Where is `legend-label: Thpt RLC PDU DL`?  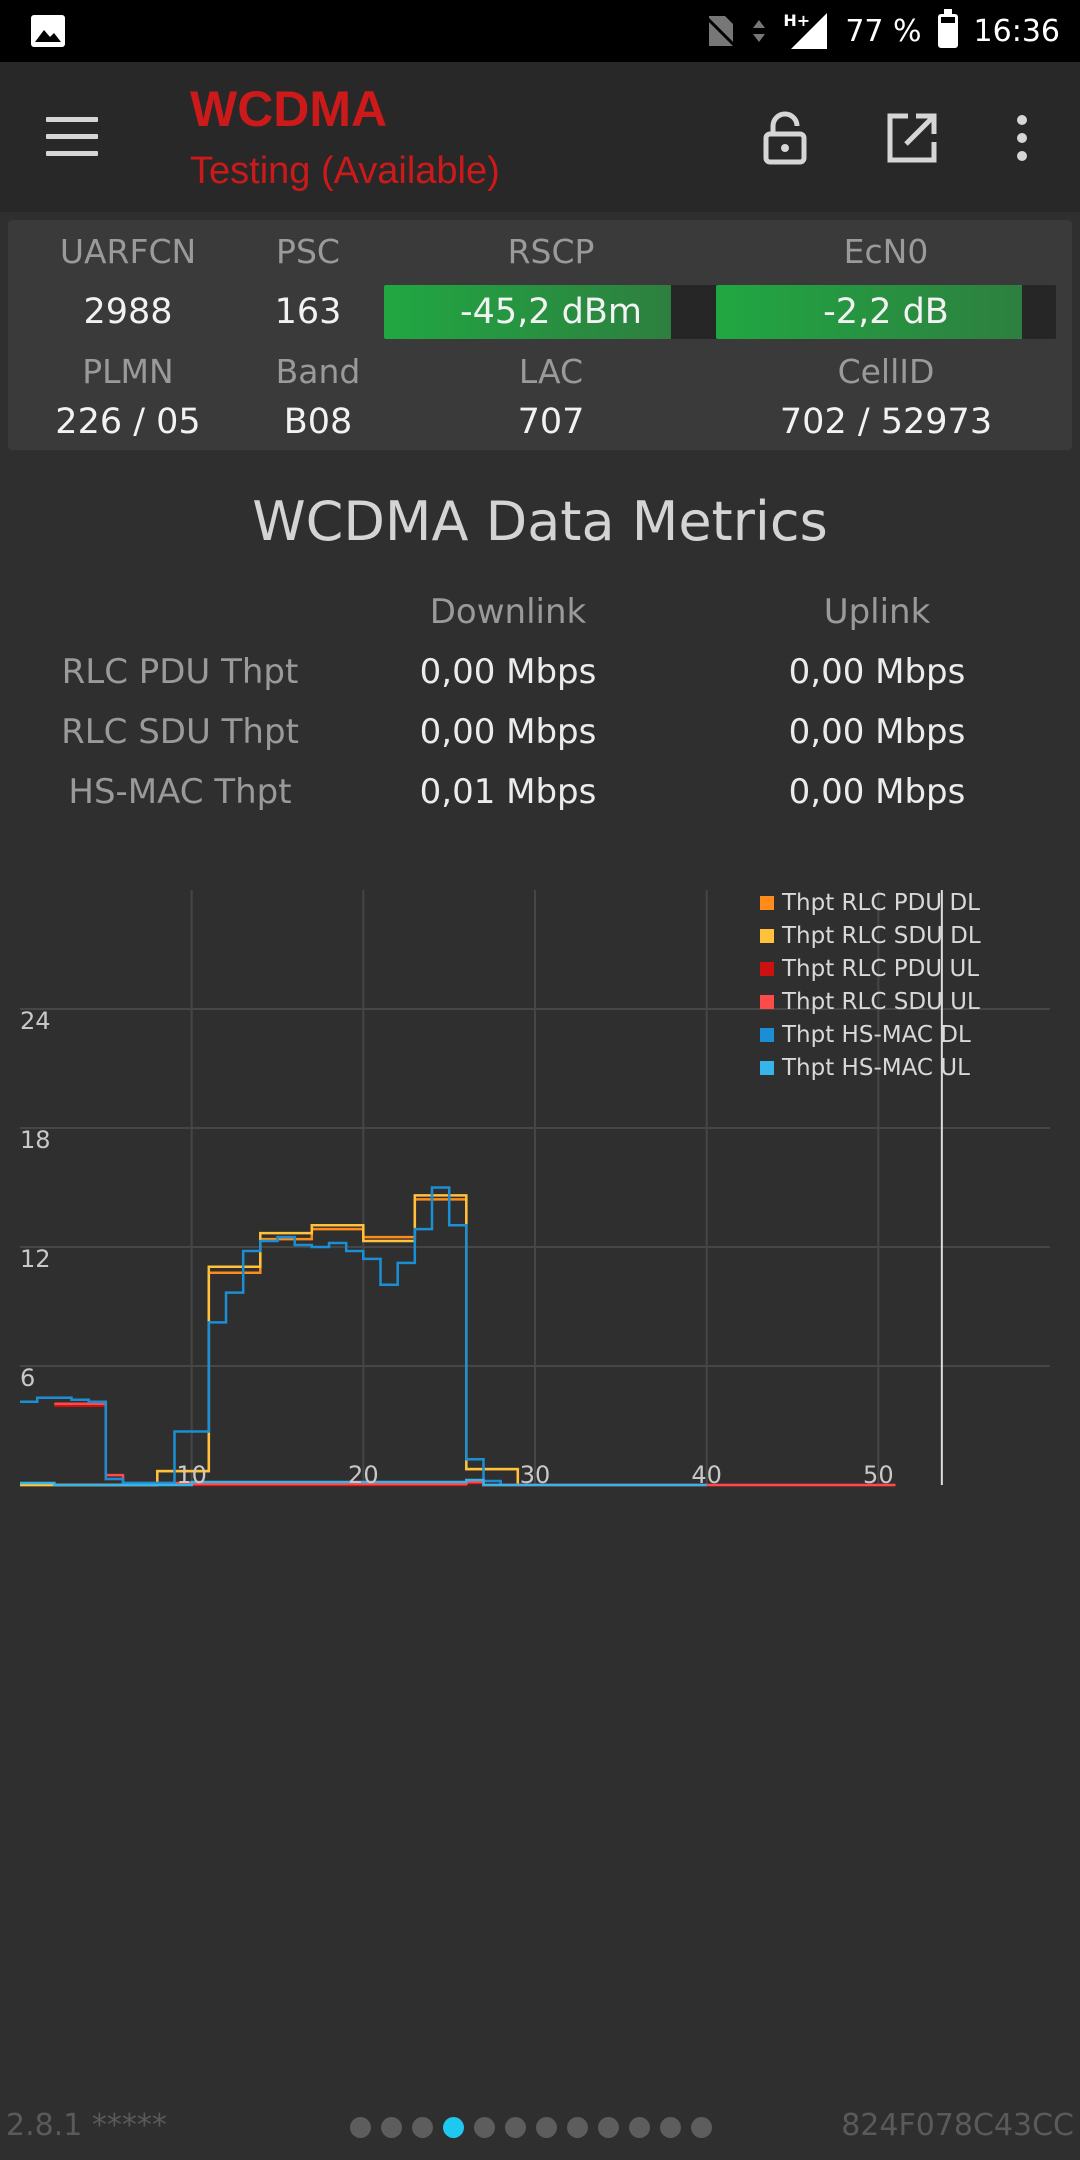 legend-label: Thpt RLC PDU DL is located at coordinates (880, 903).